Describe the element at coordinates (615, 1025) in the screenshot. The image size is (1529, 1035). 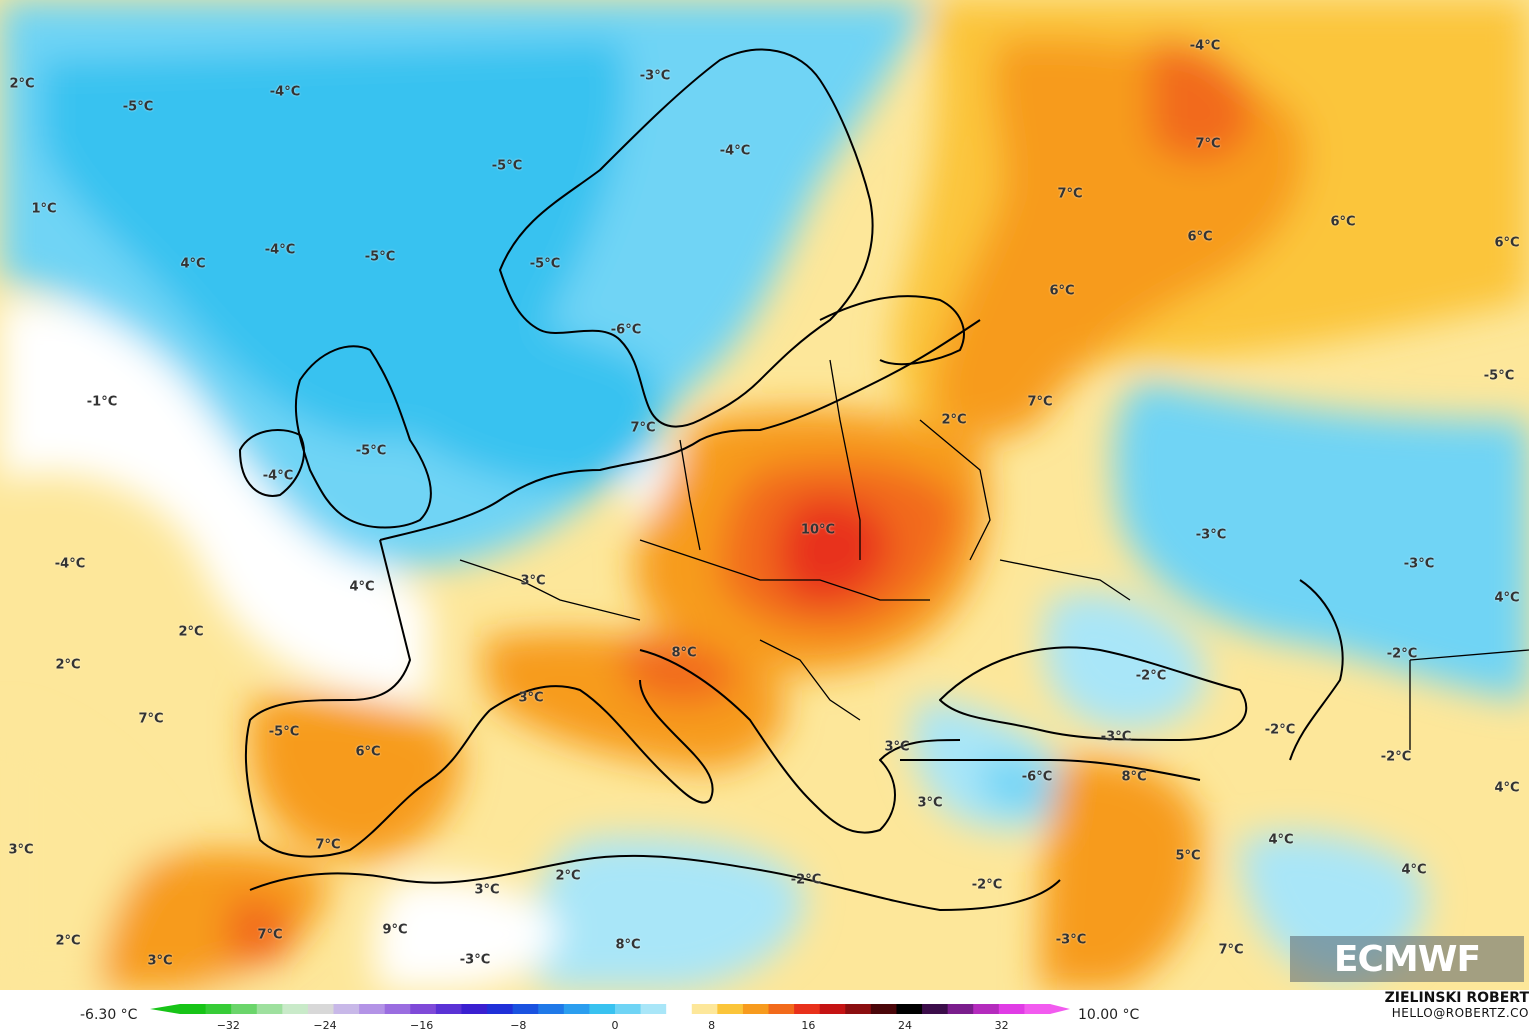
I see `colorbar-tick-label: 0` at that location.